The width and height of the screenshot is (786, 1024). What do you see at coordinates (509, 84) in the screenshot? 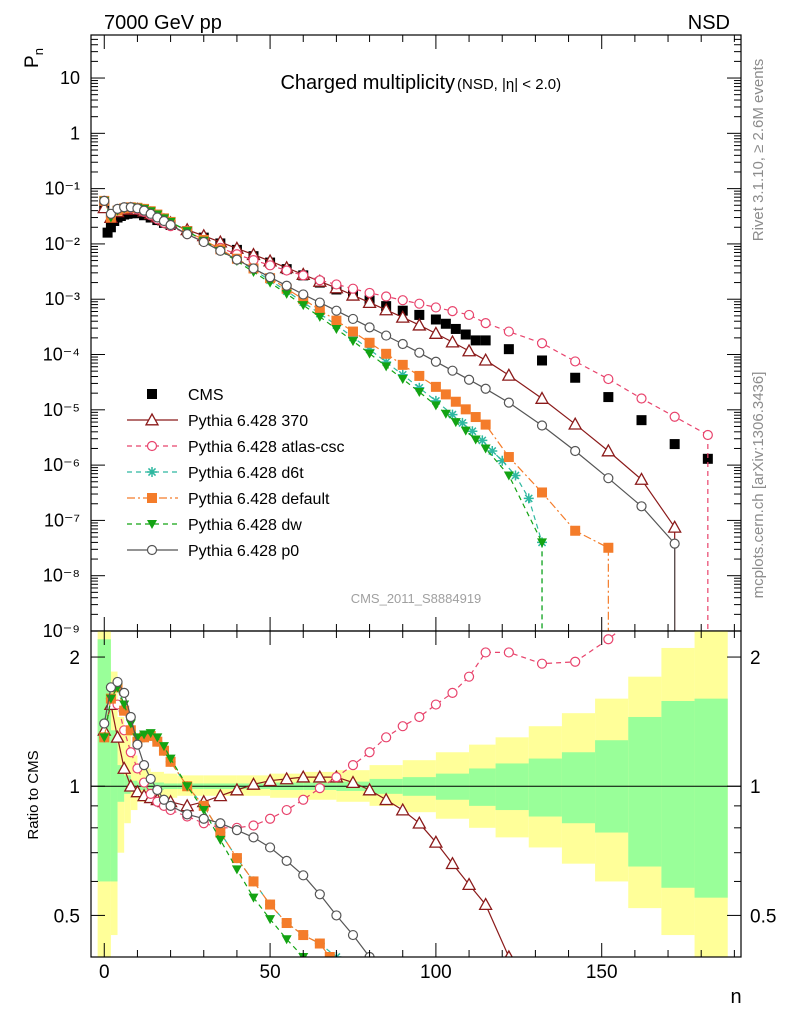
I see `main-subtitle: (NSD, |η| < 2.0)` at bounding box center [509, 84].